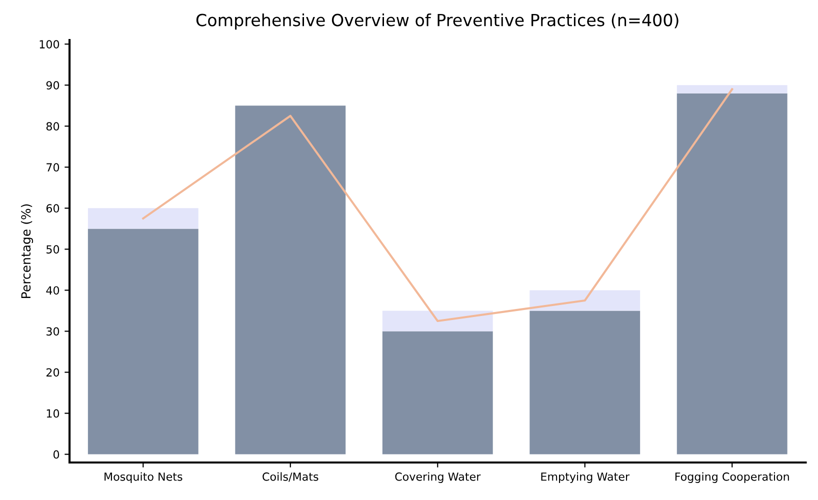  Describe the element at coordinates (53, 372) in the screenshot. I see `y-tick-label: 20` at that location.